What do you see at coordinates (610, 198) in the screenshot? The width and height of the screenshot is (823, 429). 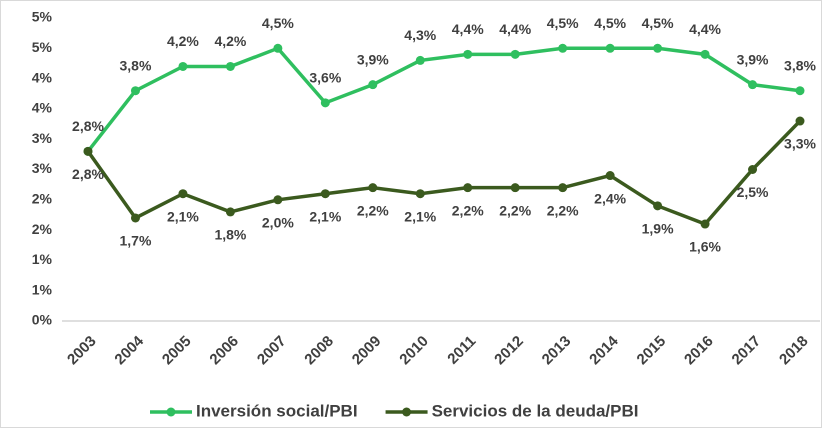 I see `data-label: 2,4%` at bounding box center [610, 198].